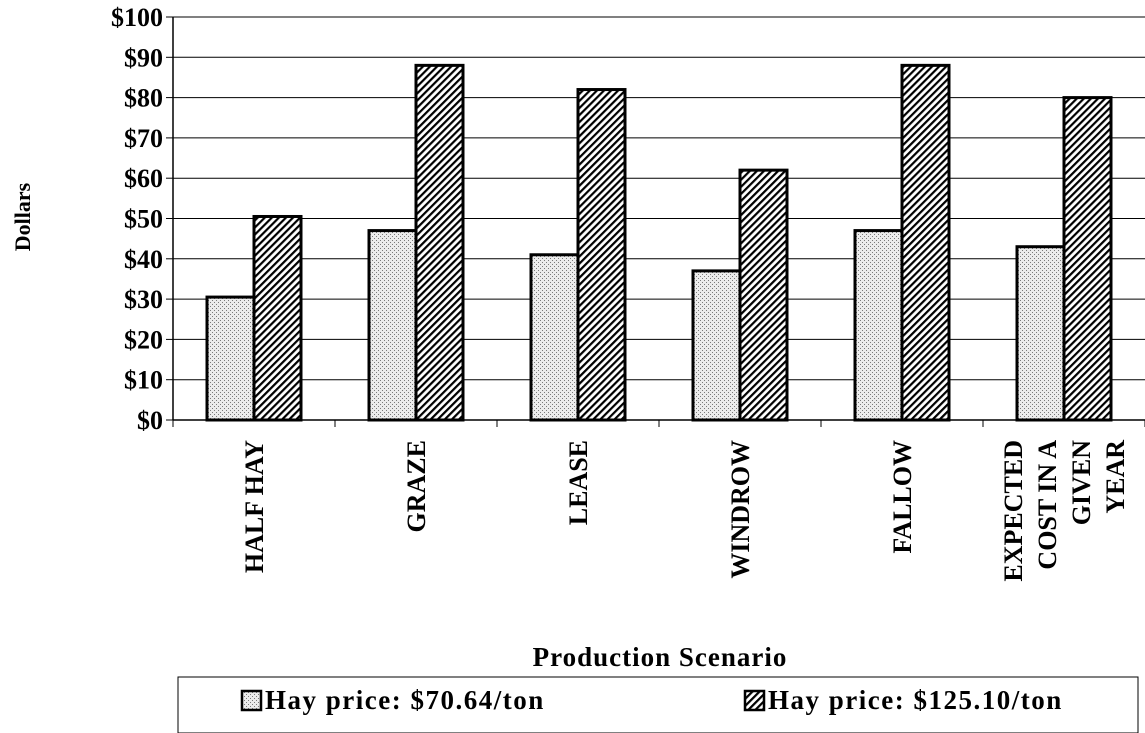 The width and height of the screenshot is (1145, 733). What do you see at coordinates (1081, 482) in the screenshot?
I see `x-tick-label: GIVEN` at bounding box center [1081, 482].